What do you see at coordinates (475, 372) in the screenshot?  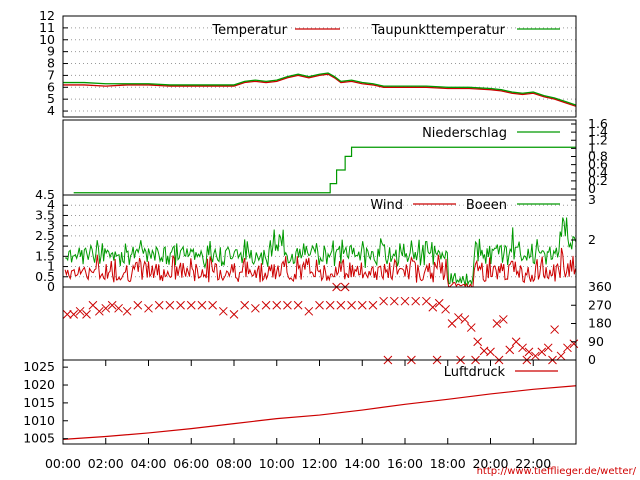 I see `legend-luftdruck: Luftdruck` at bounding box center [475, 372].